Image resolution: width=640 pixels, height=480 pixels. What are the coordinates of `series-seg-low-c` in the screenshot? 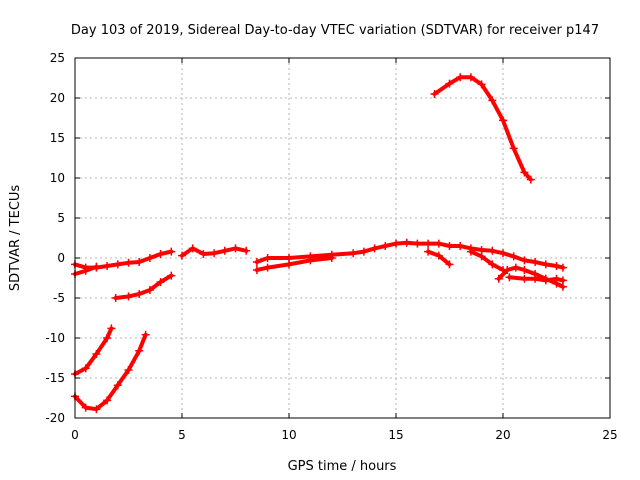 It's located at (486, 260).